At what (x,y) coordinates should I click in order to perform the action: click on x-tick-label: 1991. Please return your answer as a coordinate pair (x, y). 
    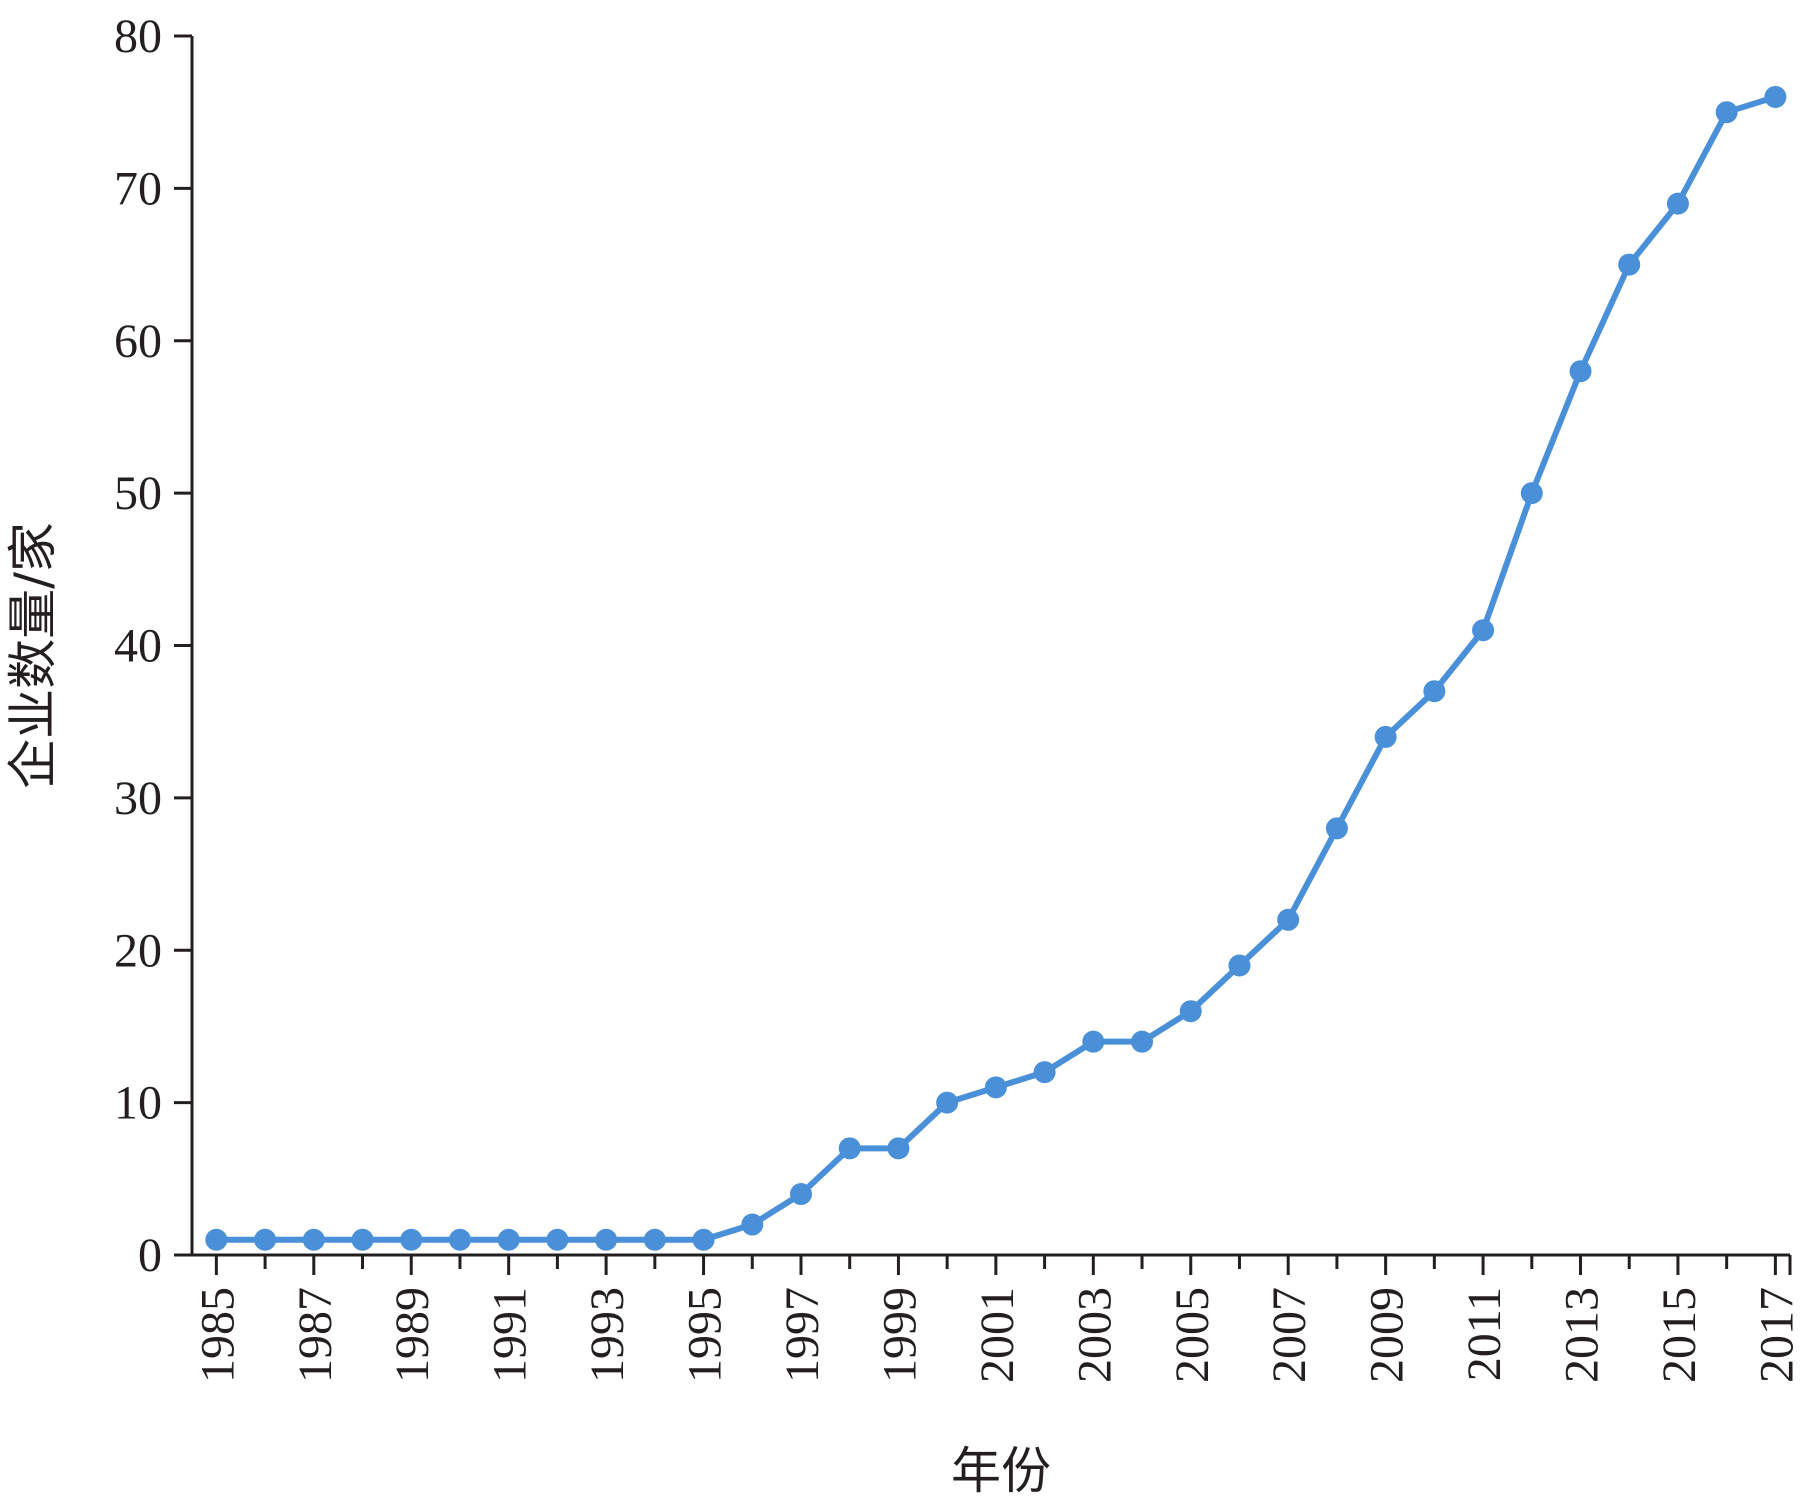
    Looking at the image, I should click on (510, 1335).